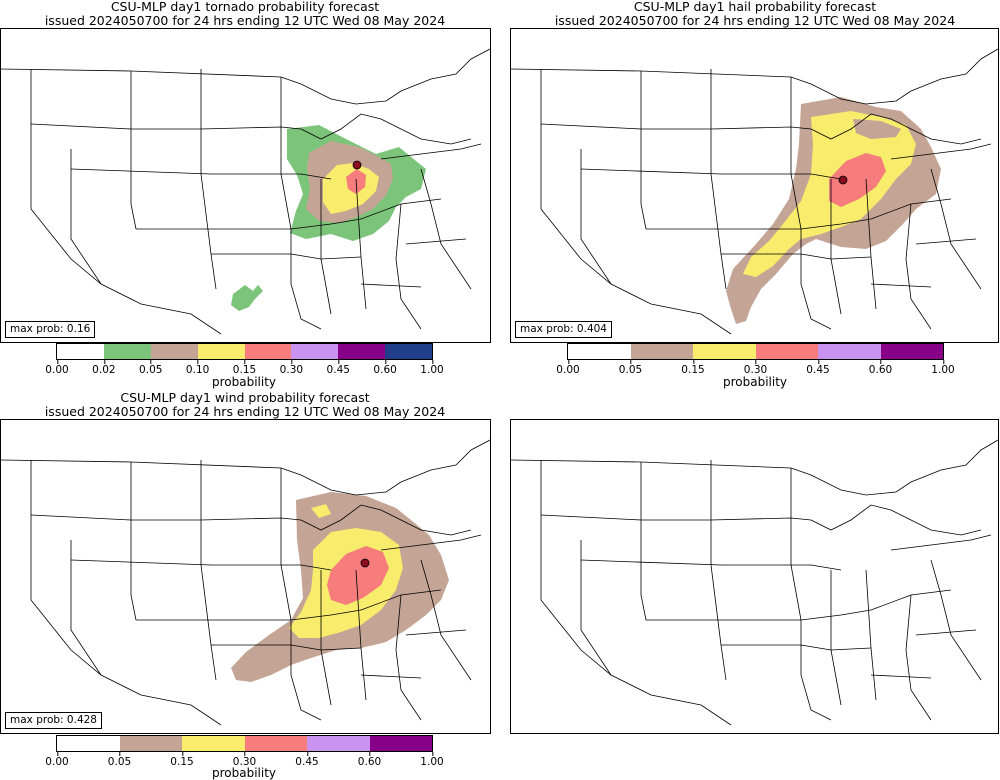 The width and height of the screenshot is (1000, 780). I want to click on tornado-max-prob-marker, so click(357, 165).